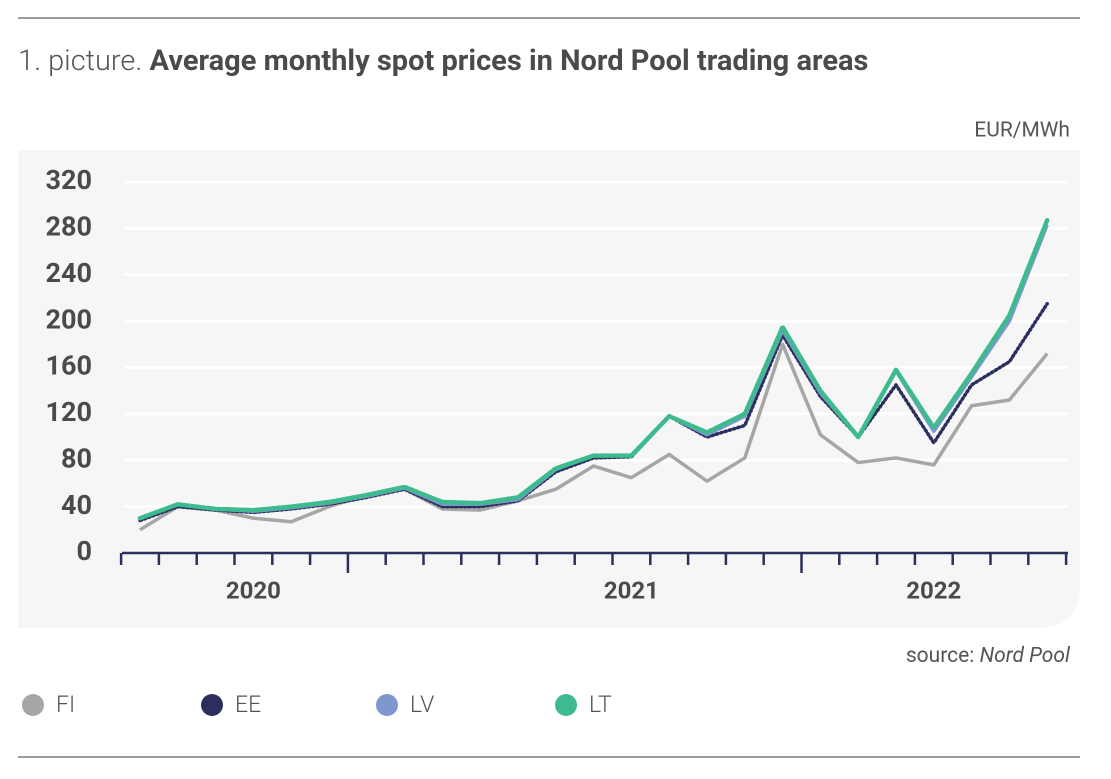 The image size is (1111, 779). What do you see at coordinates (253, 590) in the screenshot?
I see `x-tick-label: 2020` at bounding box center [253, 590].